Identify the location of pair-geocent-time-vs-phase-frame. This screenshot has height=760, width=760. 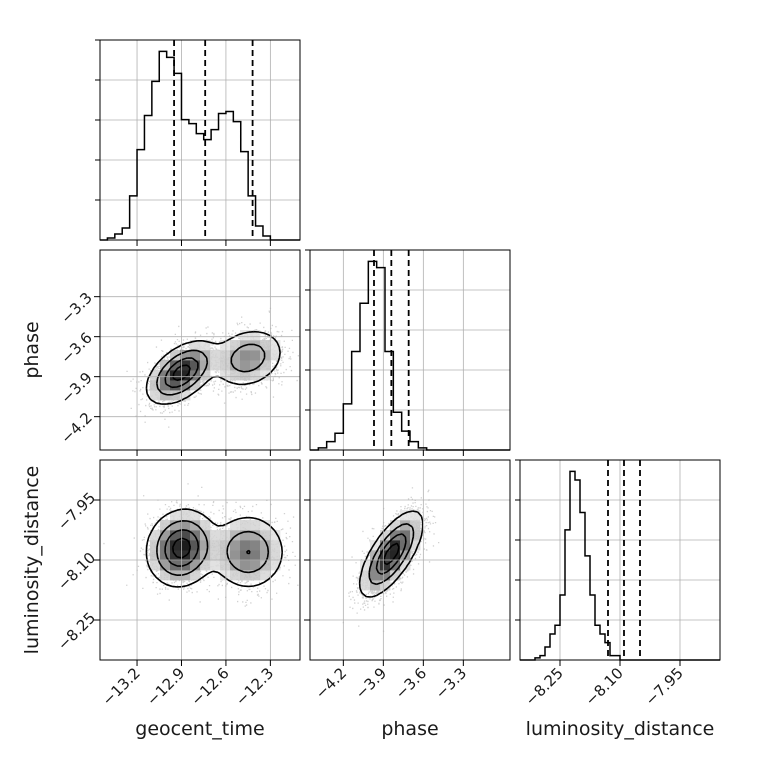
(200, 350).